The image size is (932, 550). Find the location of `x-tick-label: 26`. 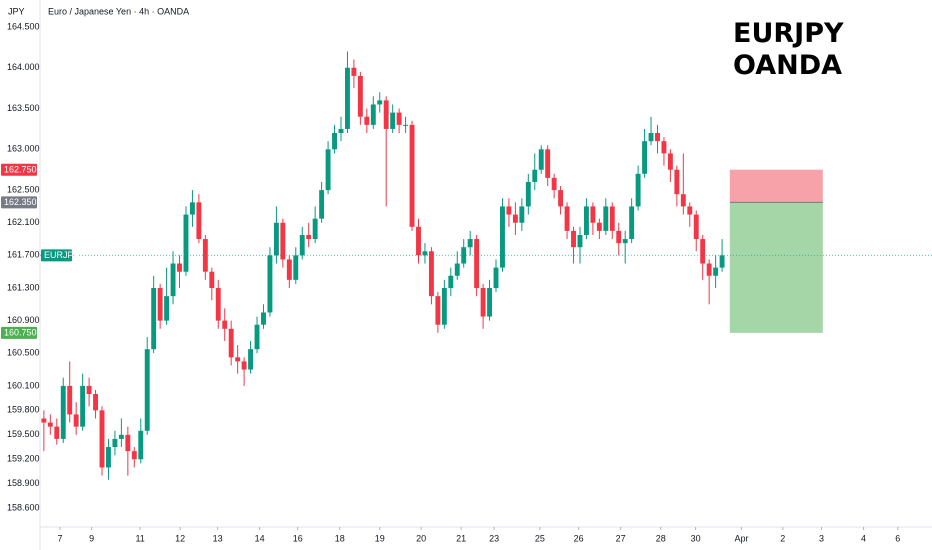

x-tick-label: 26 is located at coordinates (579, 538).